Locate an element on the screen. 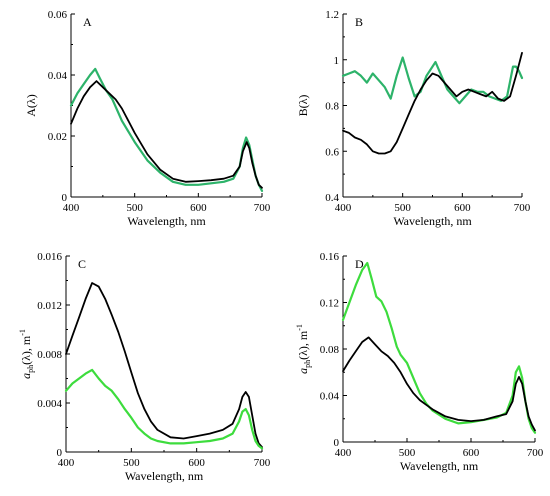 Image resolution: width=550 pixels, height=496 pixels. panel-letter: C is located at coordinates (82, 264).